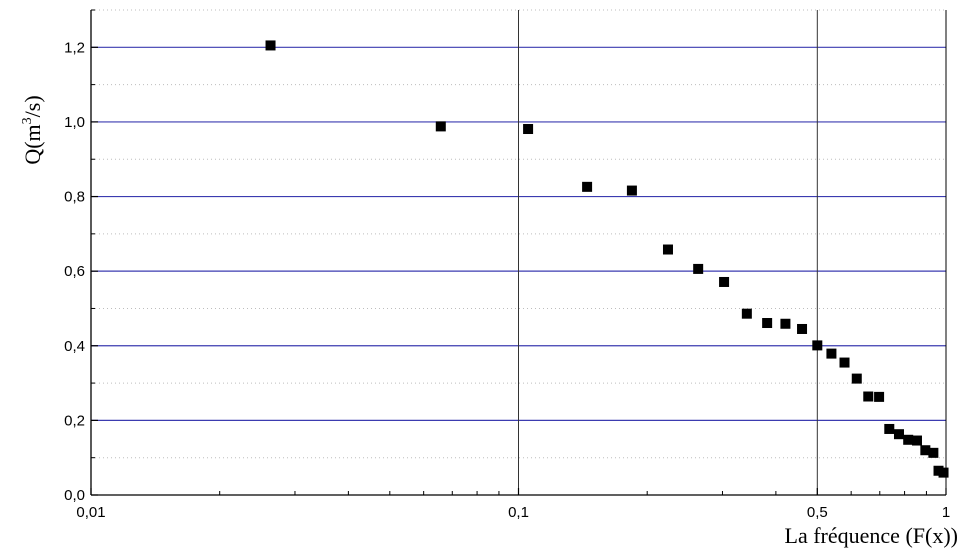 This screenshot has height=550, width=962. What do you see at coordinates (946, 512) in the screenshot?
I see `x-tick-label: 1` at bounding box center [946, 512].